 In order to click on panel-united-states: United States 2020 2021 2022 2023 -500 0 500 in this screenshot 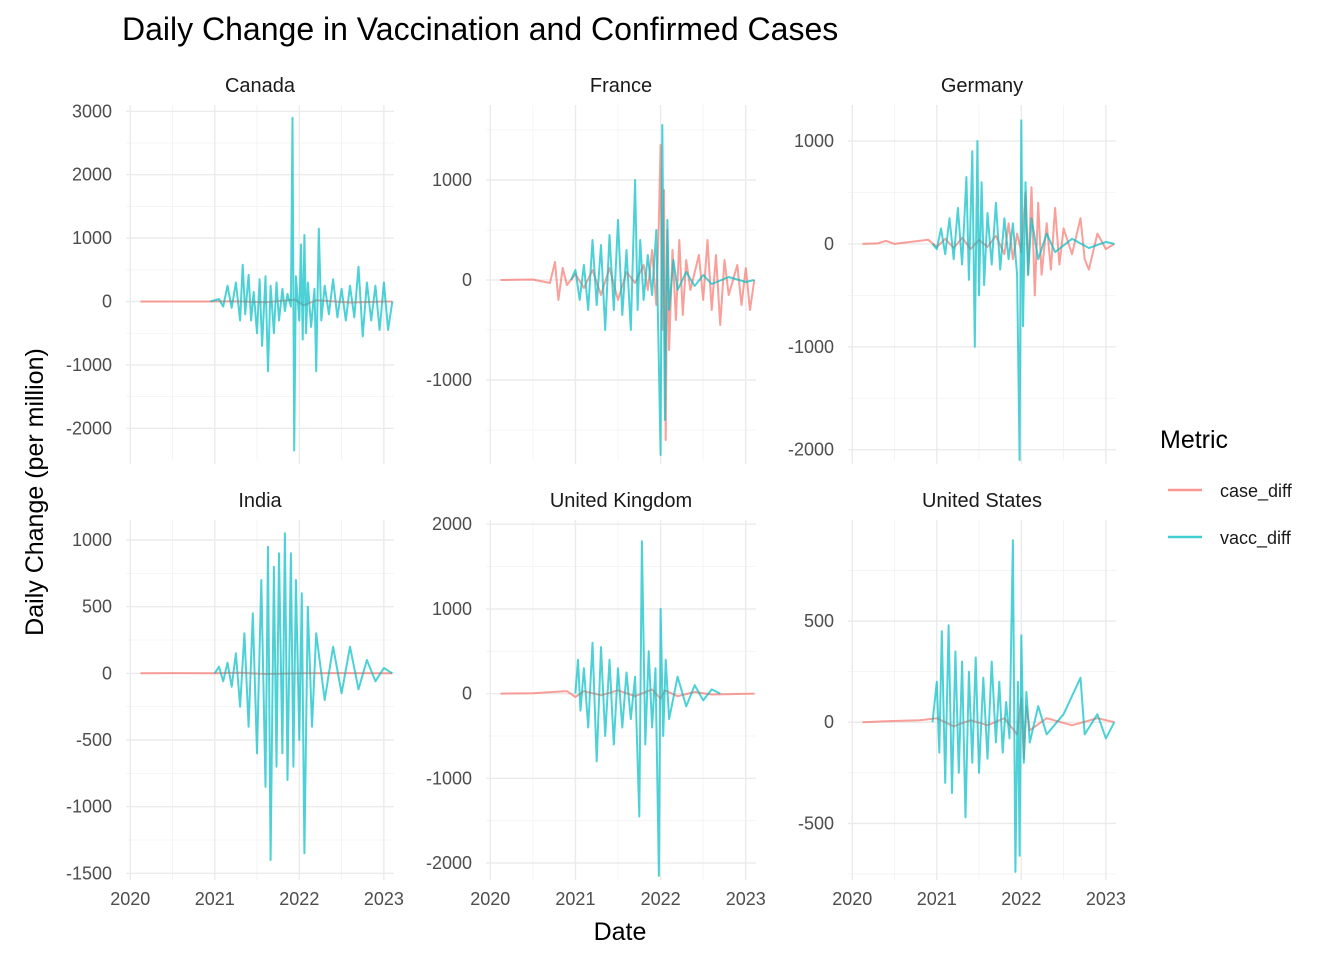, I will do `click(962, 699)`.